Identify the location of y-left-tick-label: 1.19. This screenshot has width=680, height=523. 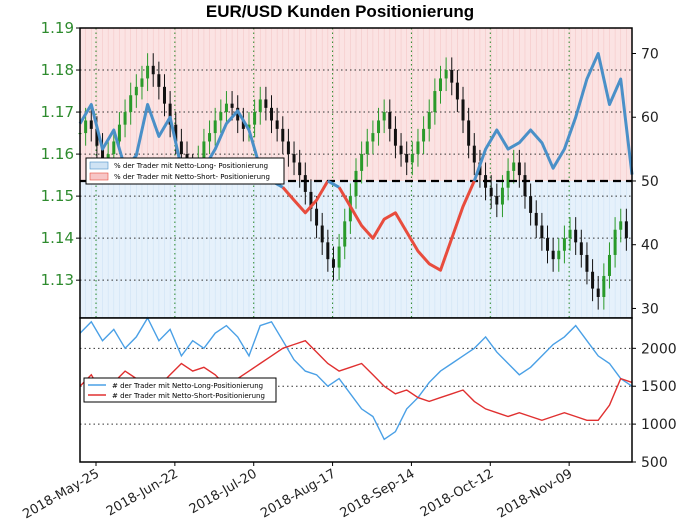
(57, 28).